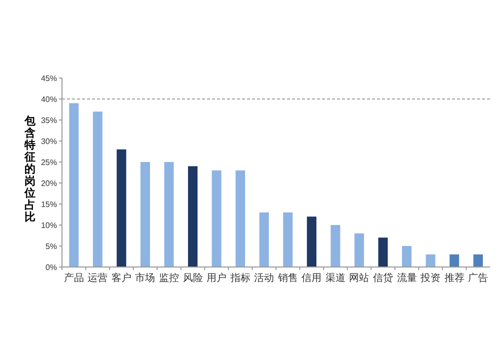 The width and height of the screenshot is (500, 362). Describe the element at coordinates (98, 278) in the screenshot. I see `x-tick-label: 运营` at that location.